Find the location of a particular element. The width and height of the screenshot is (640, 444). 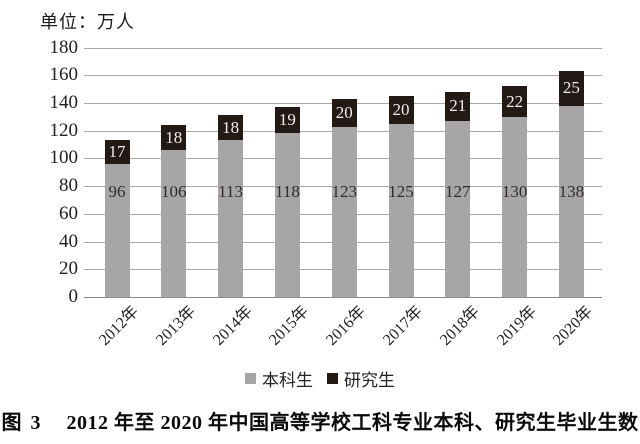

figure-caption: 图 3 2012 年至 2020 年中国高等学校工科专业本科、研究生毕业生数 is located at coordinates (320, 420).